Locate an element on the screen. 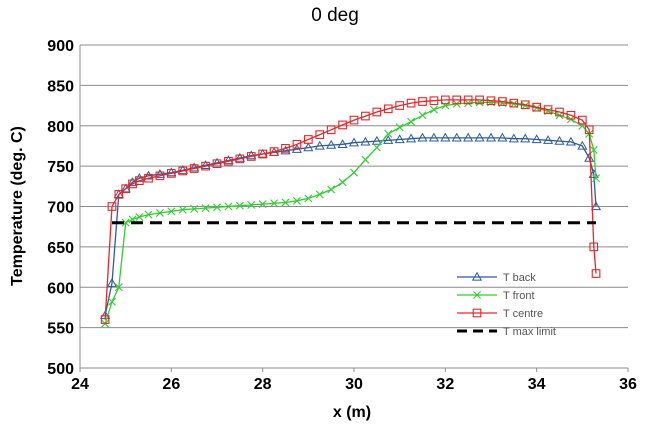 This screenshot has height=433, width=653. y-tick-label-8: 900 is located at coordinates (60, 46).